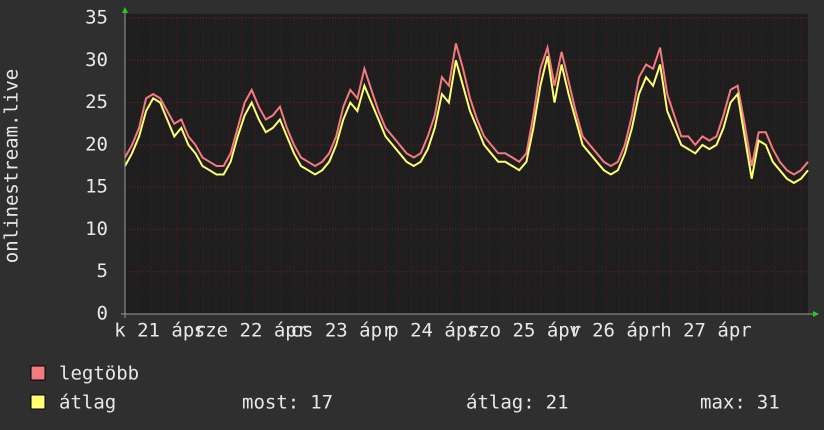 The image size is (824, 430). Describe the element at coordinates (125, 10) in the screenshot. I see `y-arrow` at that location.